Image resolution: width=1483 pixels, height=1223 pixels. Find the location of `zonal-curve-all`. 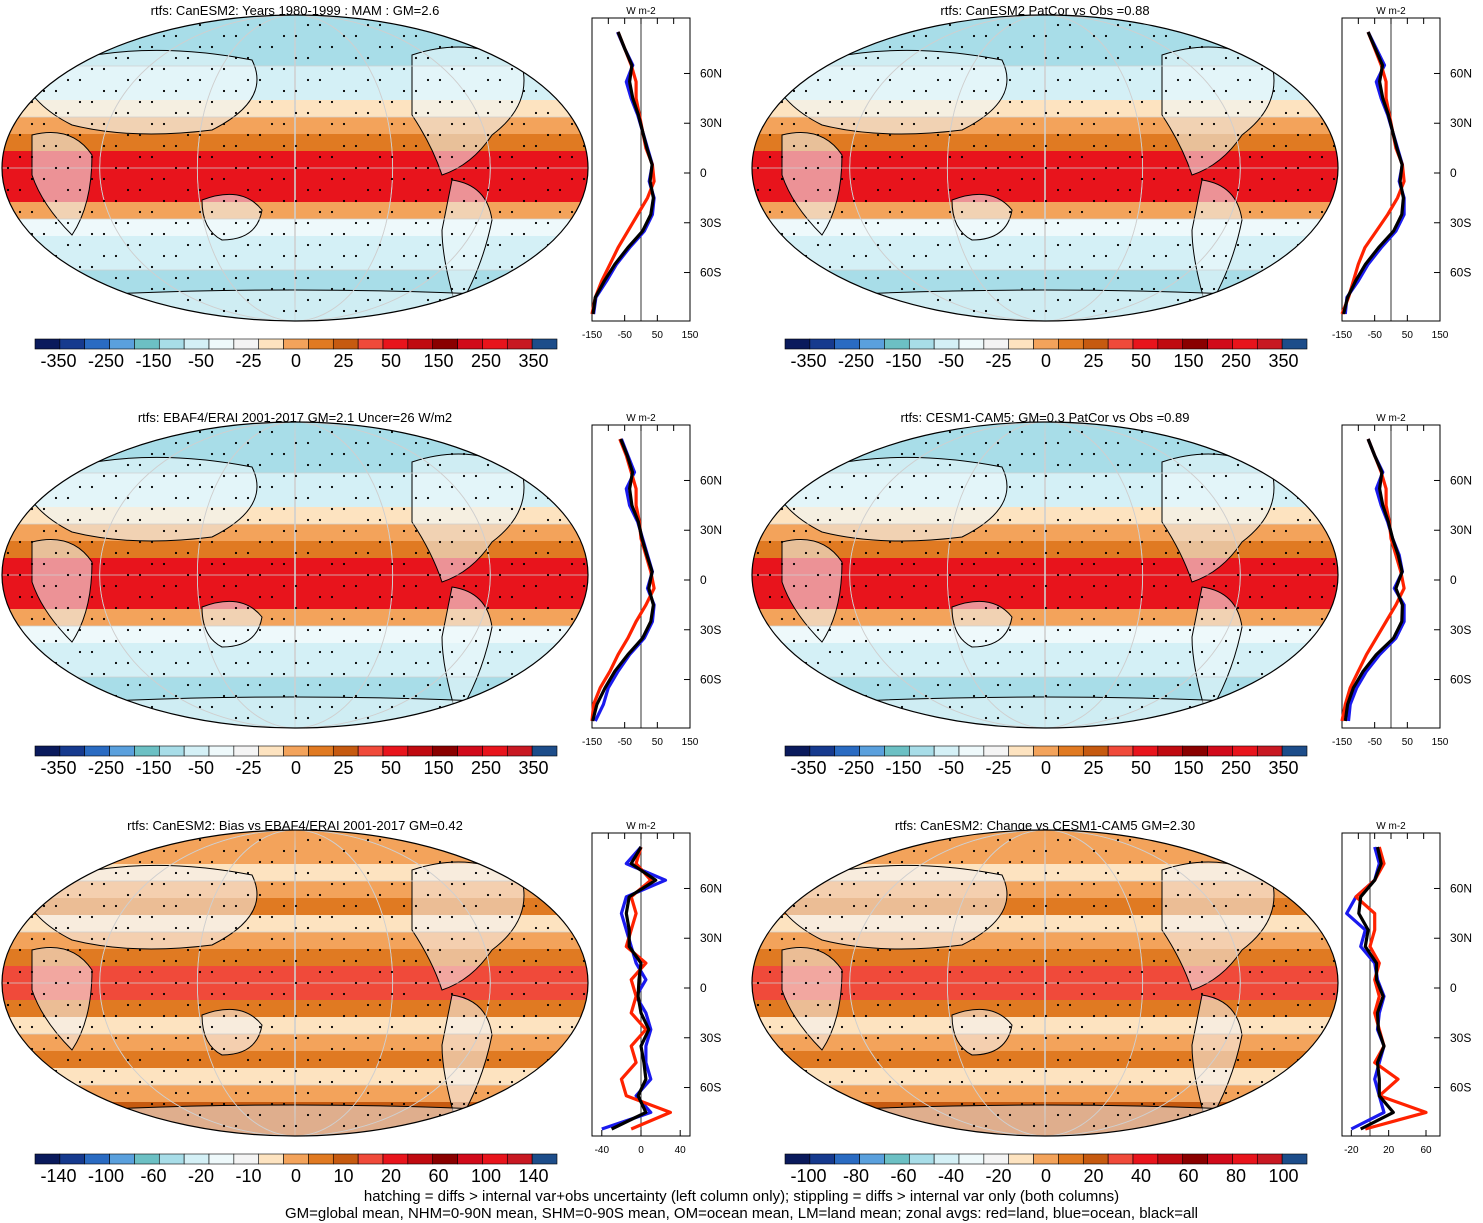

zonal-curve-all is located at coordinates (1374, 580).